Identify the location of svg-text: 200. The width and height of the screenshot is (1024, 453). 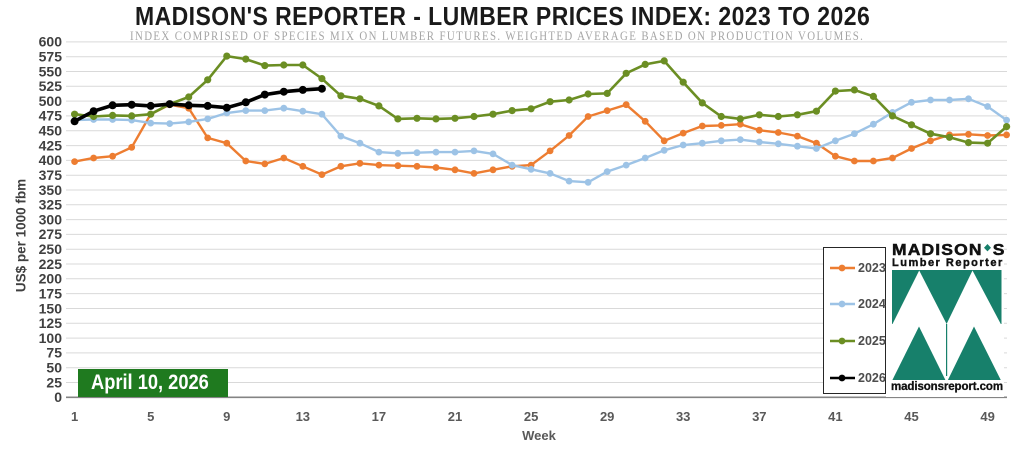
(51, 279).